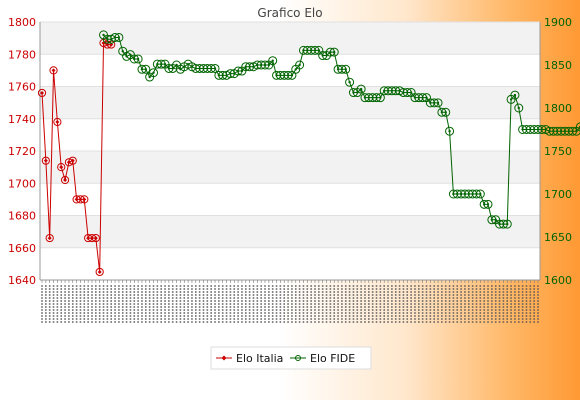 The image size is (580, 400). Describe the element at coordinates (22, 22) in the screenshot. I see `y-left-tick-label: 1800` at that location.